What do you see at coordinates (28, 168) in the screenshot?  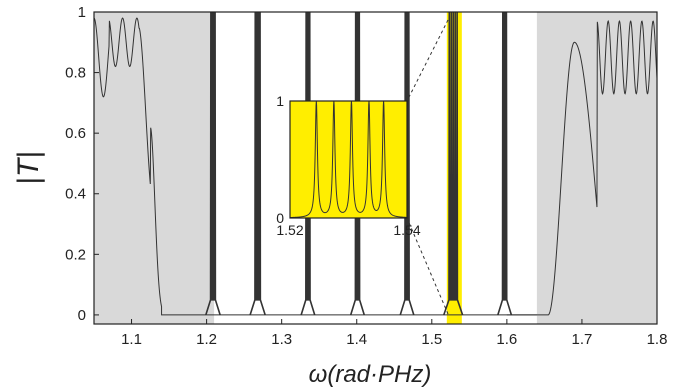 I see `y-axis-label: |T|` at bounding box center [28, 168].